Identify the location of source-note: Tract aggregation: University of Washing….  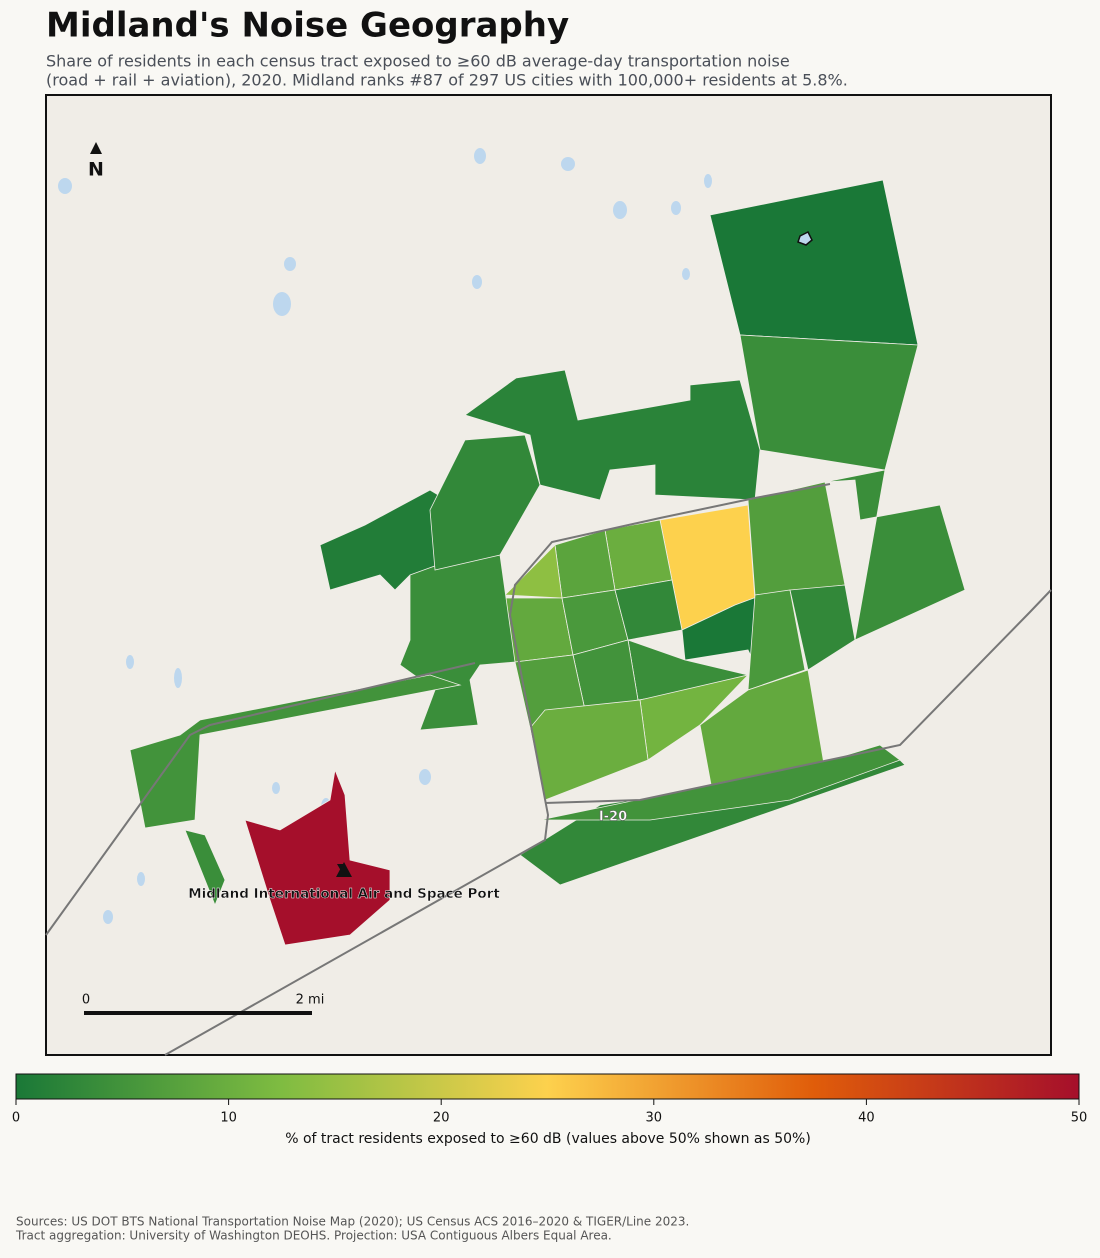
(313, 1236).